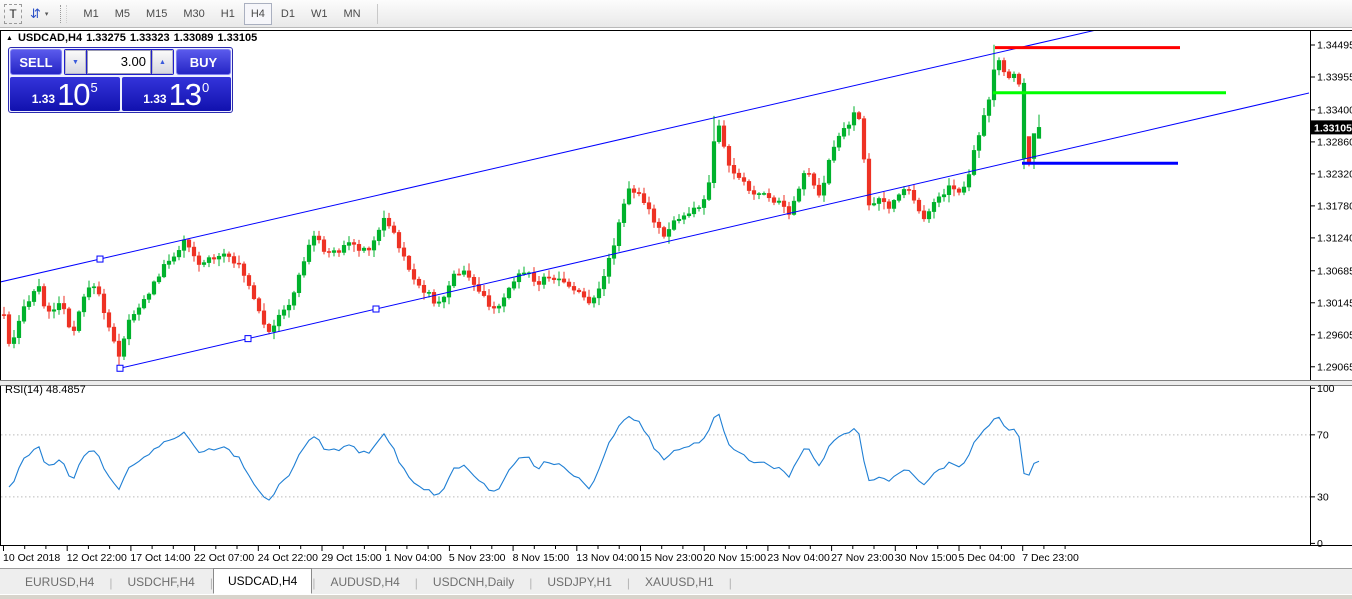 The height and width of the screenshot is (599, 1352). What do you see at coordinates (106, 38) in the screenshot?
I see `bar-open: 1.33275` at bounding box center [106, 38].